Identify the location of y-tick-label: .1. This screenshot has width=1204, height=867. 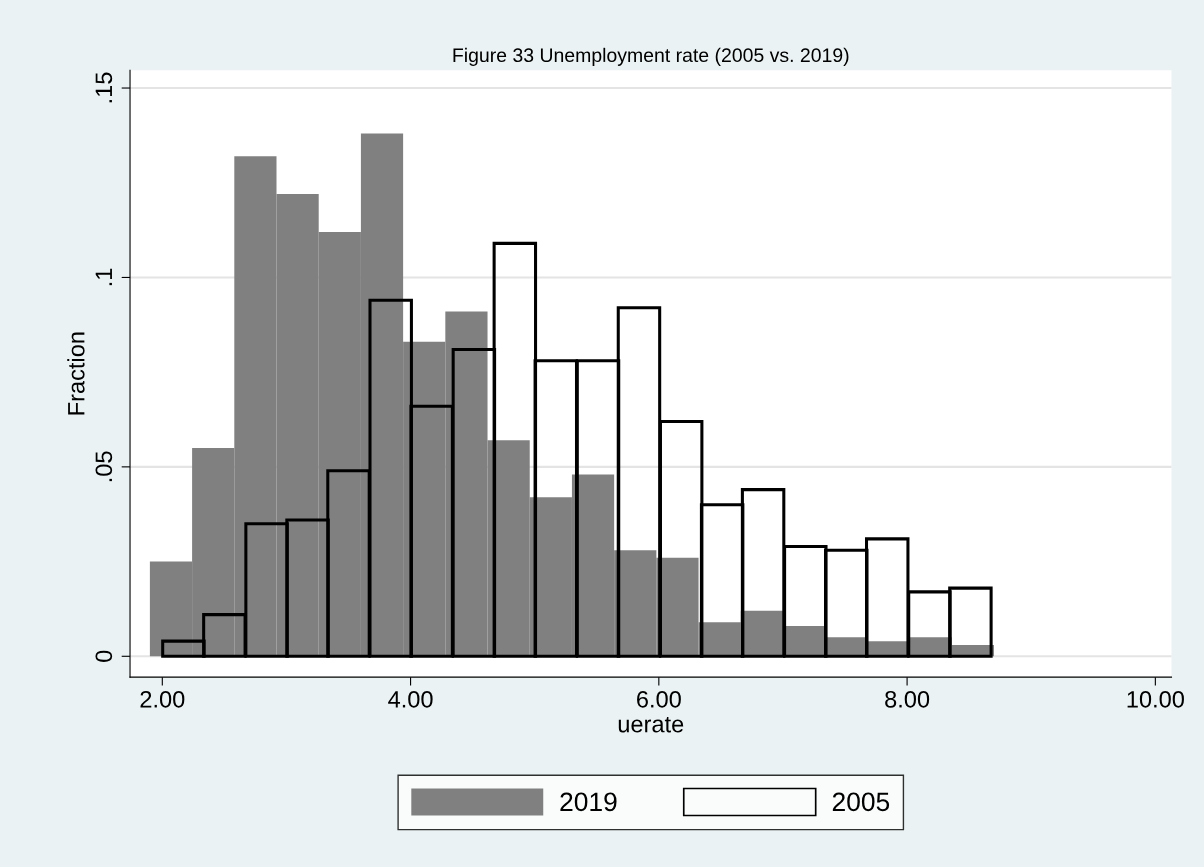
(103, 277).